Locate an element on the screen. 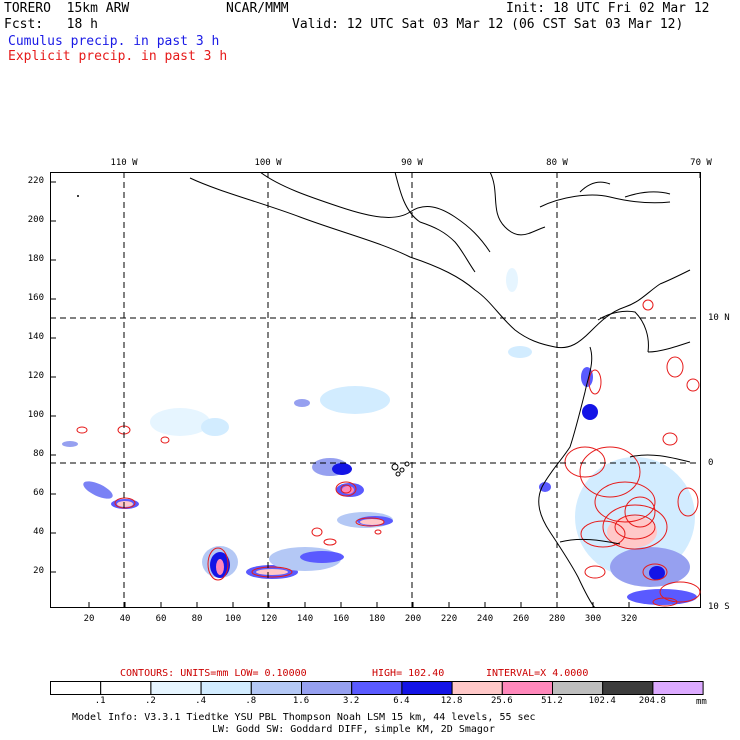 The image size is (740, 740). forecast-hour: Fcst: 18 h is located at coordinates (51, 24).